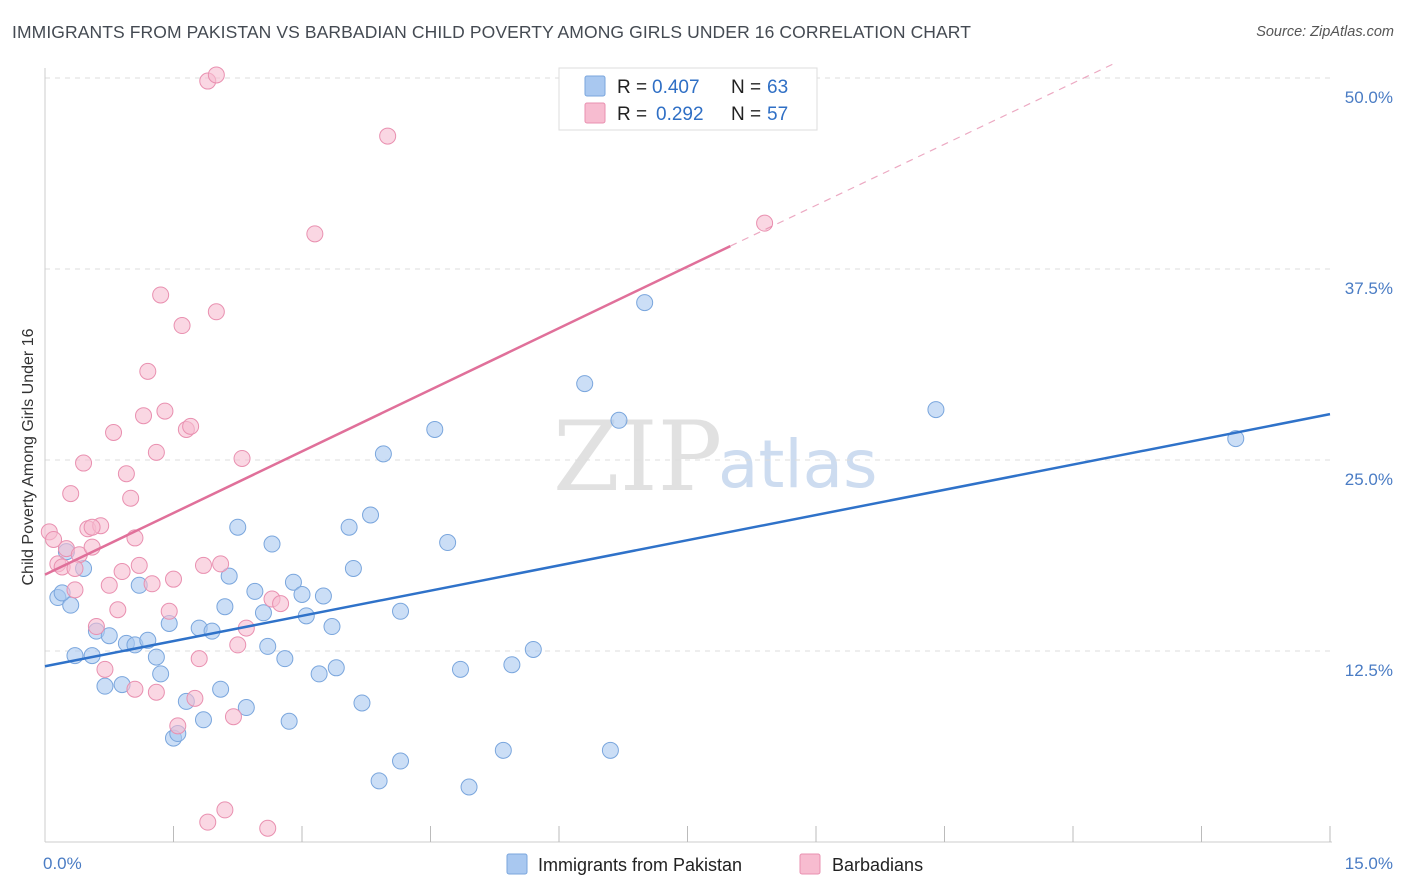  What do you see at coordinates (810, 864) in the screenshot?
I see `bottom-legend-swatch-pink` at bounding box center [810, 864].